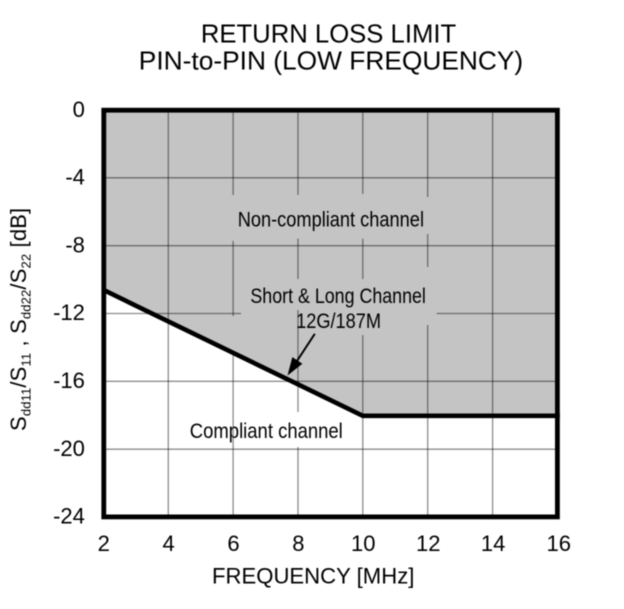 This screenshot has height=609, width=624. What do you see at coordinates (493, 543) in the screenshot?
I see `svg-text: 14` at bounding box center [493, 543].